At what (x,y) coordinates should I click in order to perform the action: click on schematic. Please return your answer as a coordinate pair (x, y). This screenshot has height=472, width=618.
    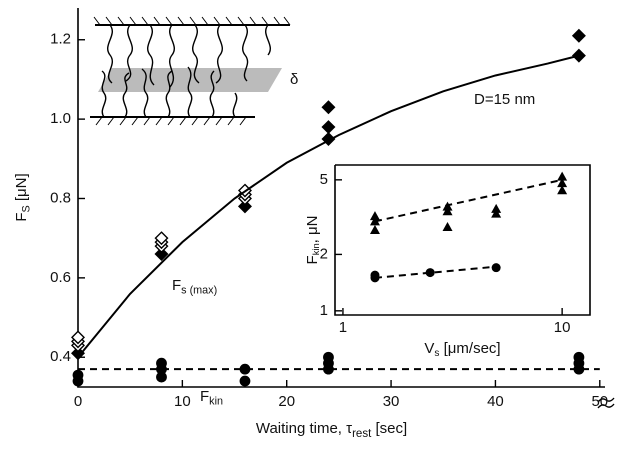
    Looking at the image, I should click on (190, 71).